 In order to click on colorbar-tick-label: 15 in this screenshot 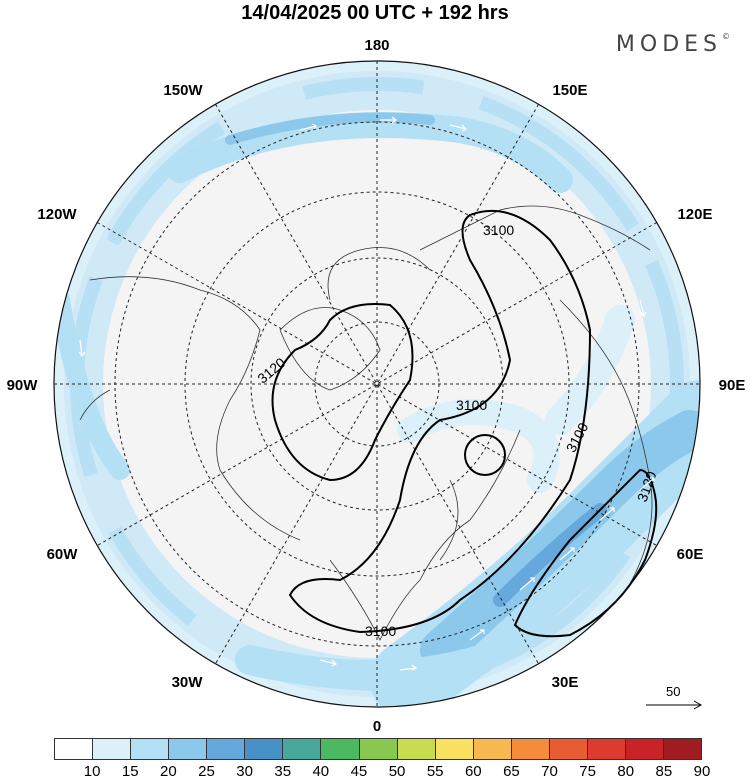, I will do `click(130, 771)`.